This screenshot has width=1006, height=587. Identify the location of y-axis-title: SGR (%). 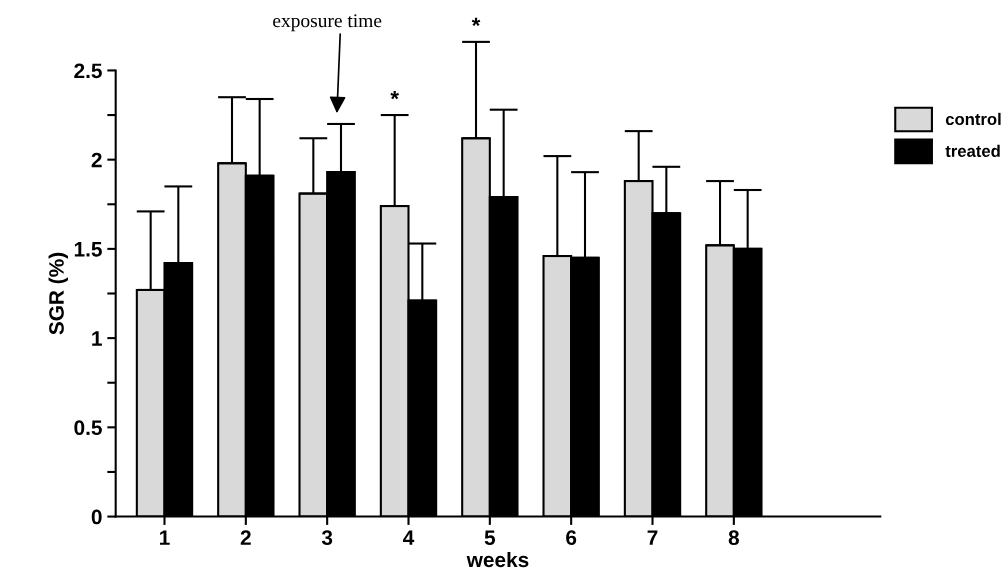
(58, 293).